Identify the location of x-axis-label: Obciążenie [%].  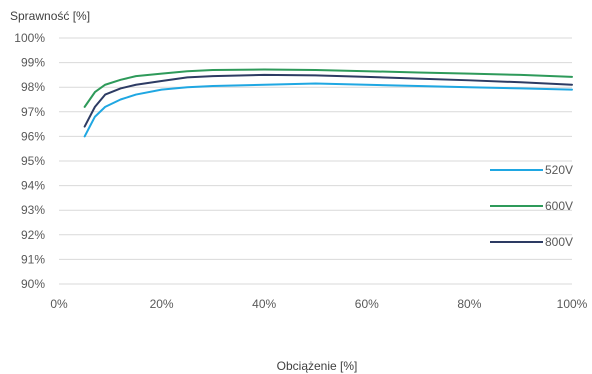
(317, 366).